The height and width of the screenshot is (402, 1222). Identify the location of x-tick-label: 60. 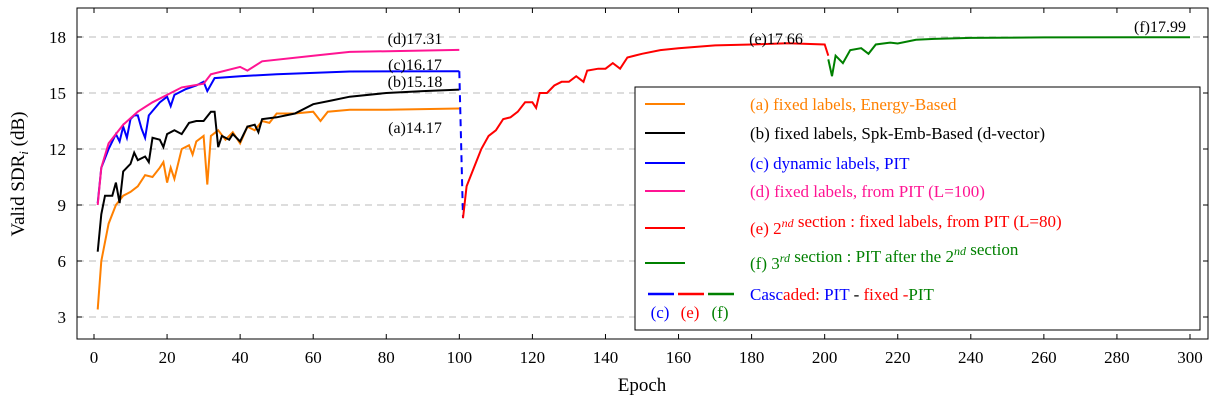
(313, 357).